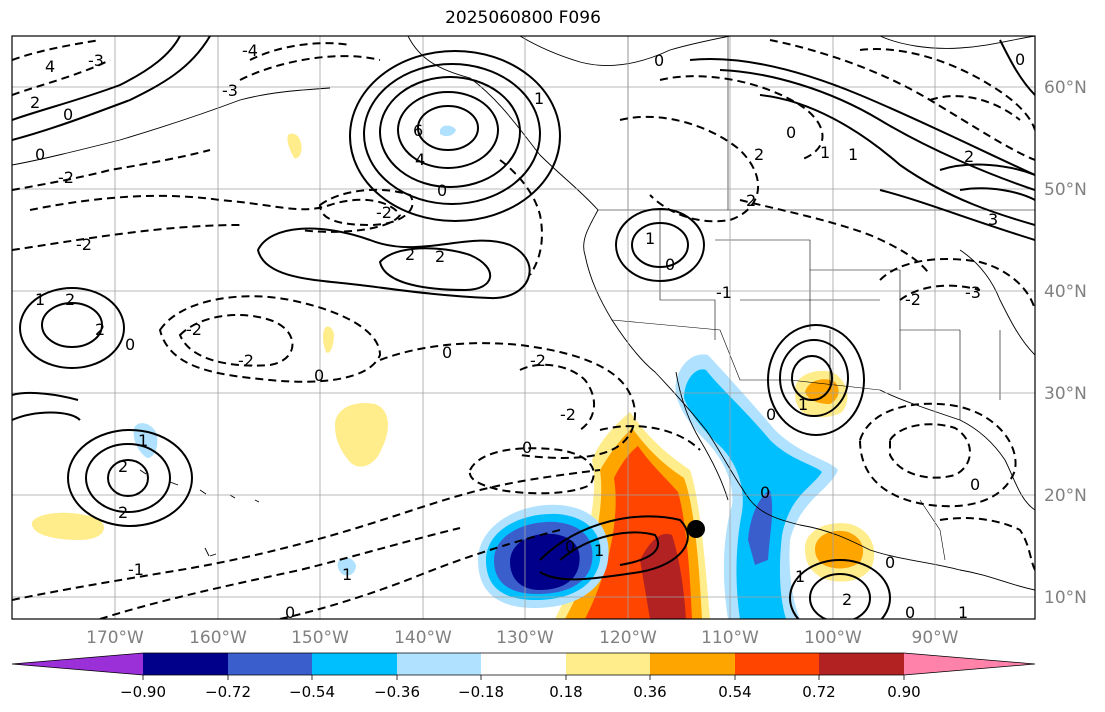 This screenshot has height=712, width=1105. What do you see at coordinates (833, 638) in the screenshot?
I see `lon-label: 100°W` at bounding box center [833, 638].